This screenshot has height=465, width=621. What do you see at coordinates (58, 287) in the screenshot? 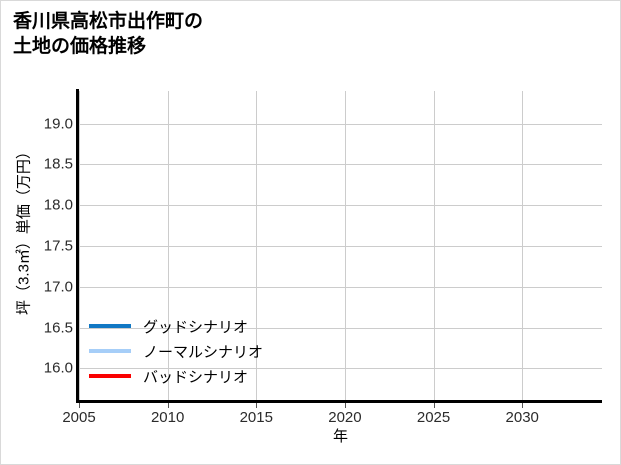
I see `y-tick-label: 17.0` at bounding box center [58, 287].